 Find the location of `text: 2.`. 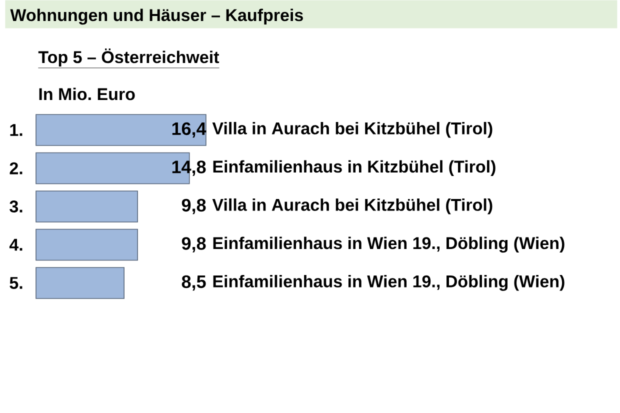

text: 2. is located at coordinates (16, 168).